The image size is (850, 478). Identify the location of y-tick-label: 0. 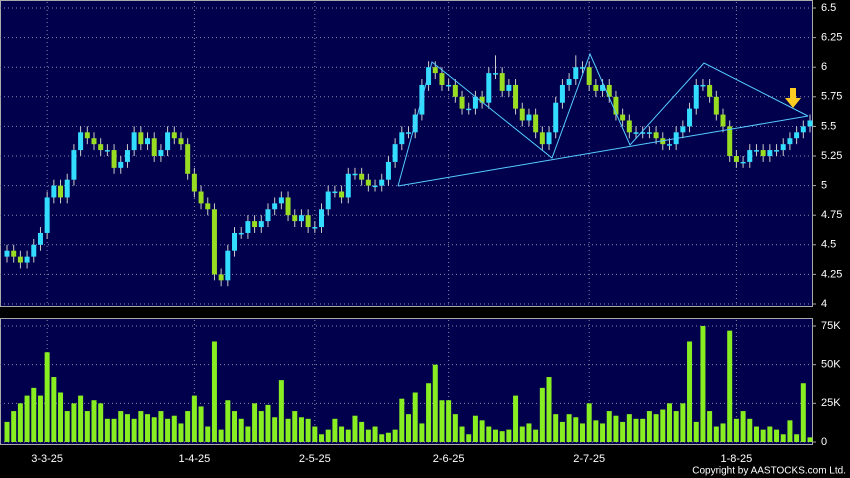
(824, 442).